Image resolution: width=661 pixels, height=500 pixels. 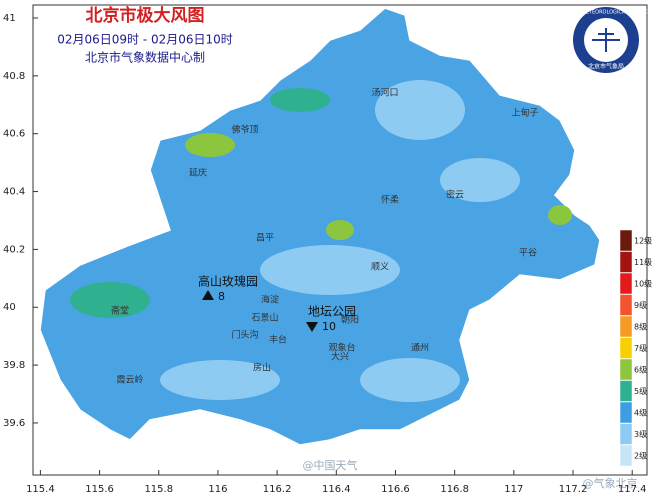 What do you see at coordinates (129, 380) in the screenshot?
I see `place-label: 霞云岭` at bounding box center [129, 380].